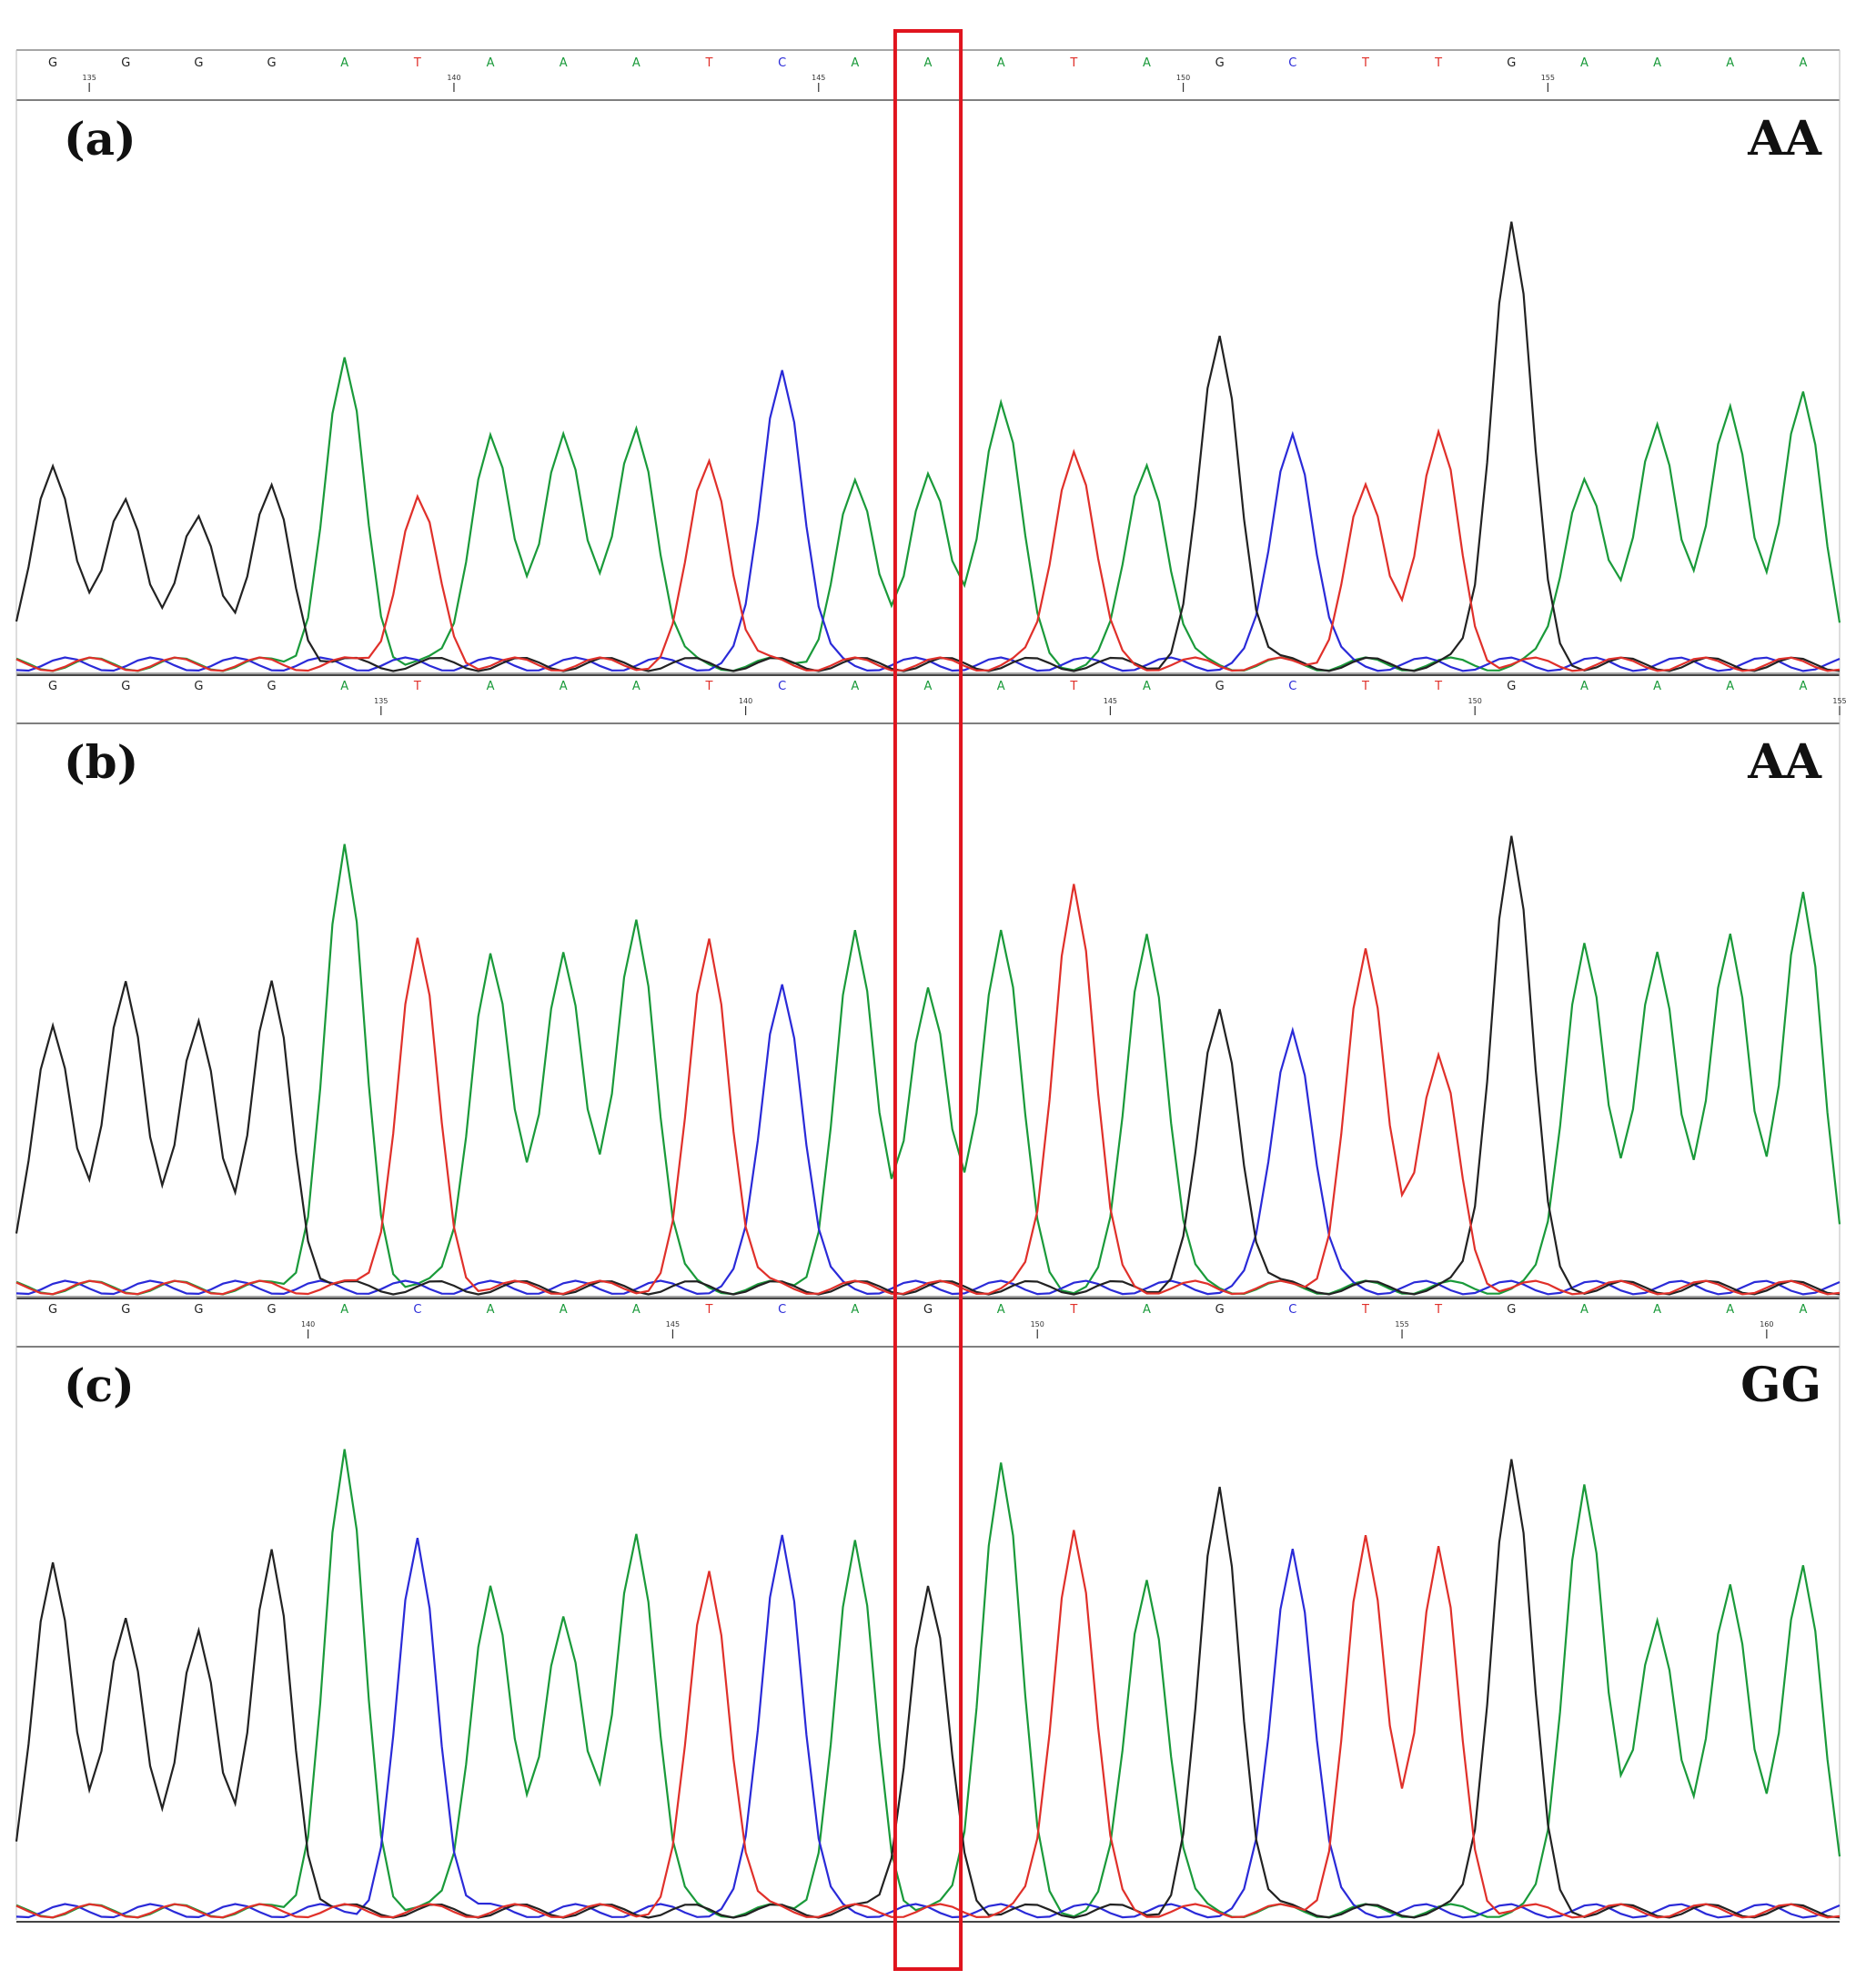 This screenshot has width=1876, height=1980. I want to click on position-label: 160, so click(1766, 1324).